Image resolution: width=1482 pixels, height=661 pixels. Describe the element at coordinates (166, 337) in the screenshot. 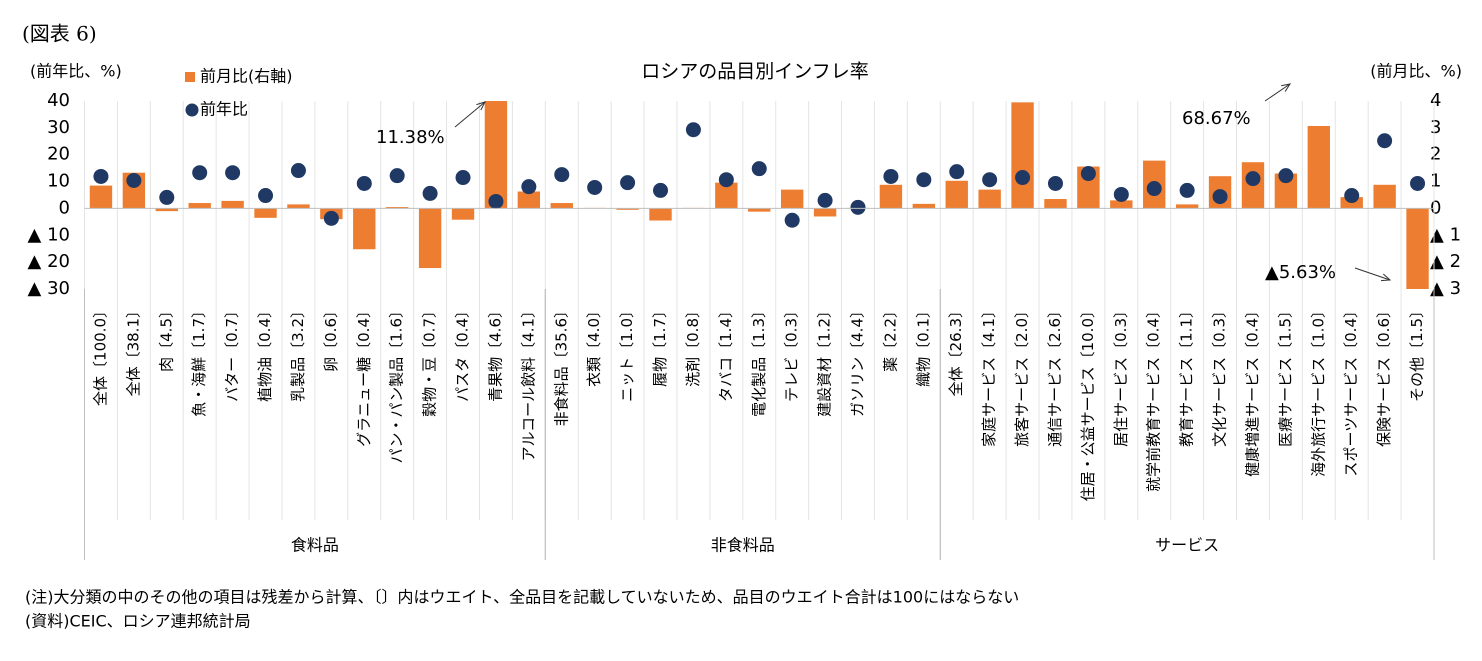

I see `x-tick-label: 肉〔4.5〕` at that location.